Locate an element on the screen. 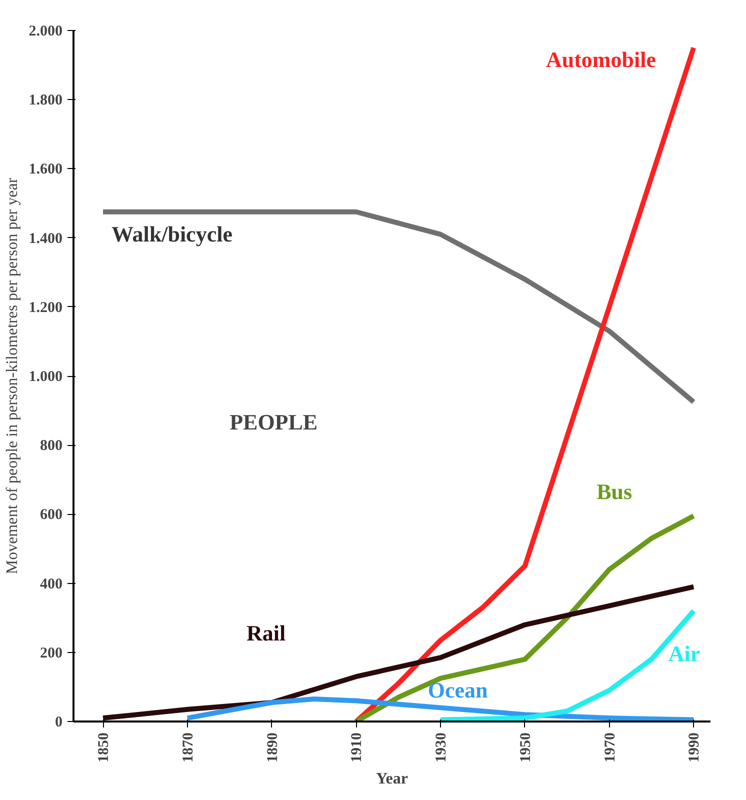 Image resolution: width=746 pixels, height=800 pixels. y-tick-label: 2.000 is located at coordinates (45, 32).